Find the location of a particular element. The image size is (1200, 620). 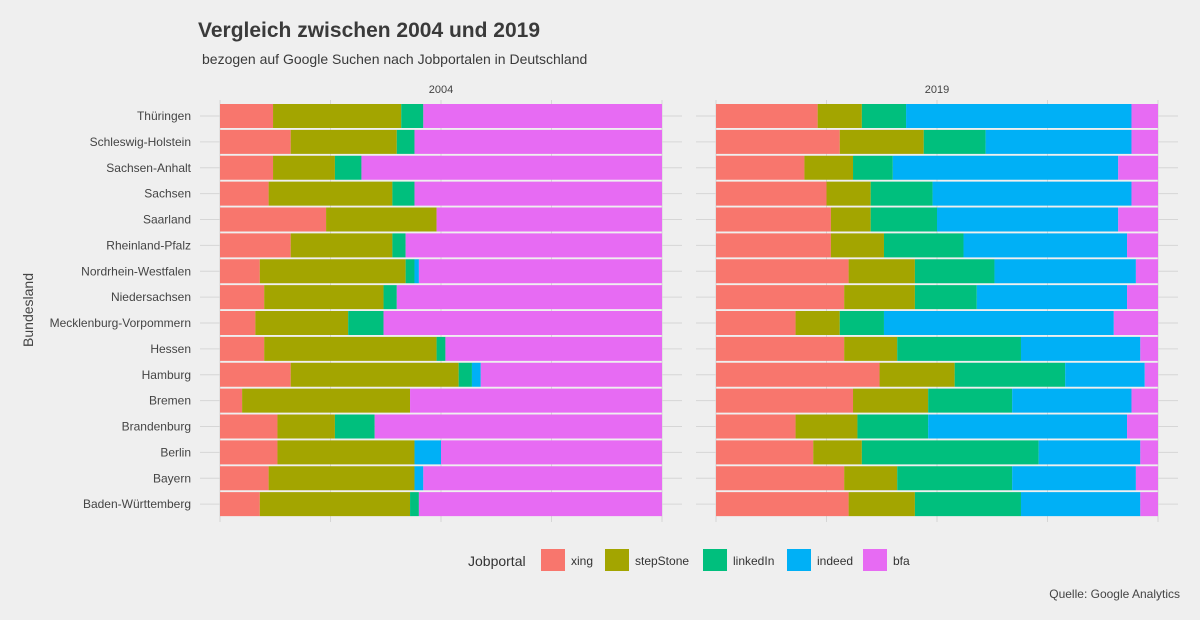

legend-key-linkedIn is located at coordinates (715, 560).